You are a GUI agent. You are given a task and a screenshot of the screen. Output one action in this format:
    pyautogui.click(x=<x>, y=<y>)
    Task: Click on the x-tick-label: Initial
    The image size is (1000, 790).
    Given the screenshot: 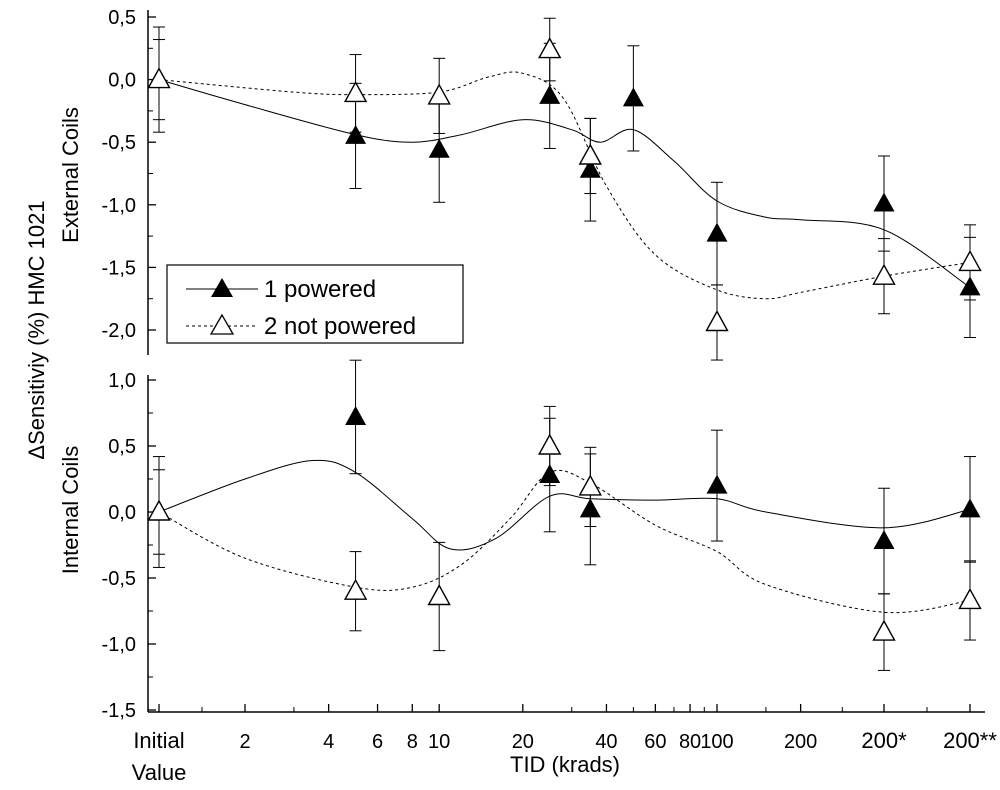 What is the action you would take?
    pyautogui.click(x=158, y=740)
    